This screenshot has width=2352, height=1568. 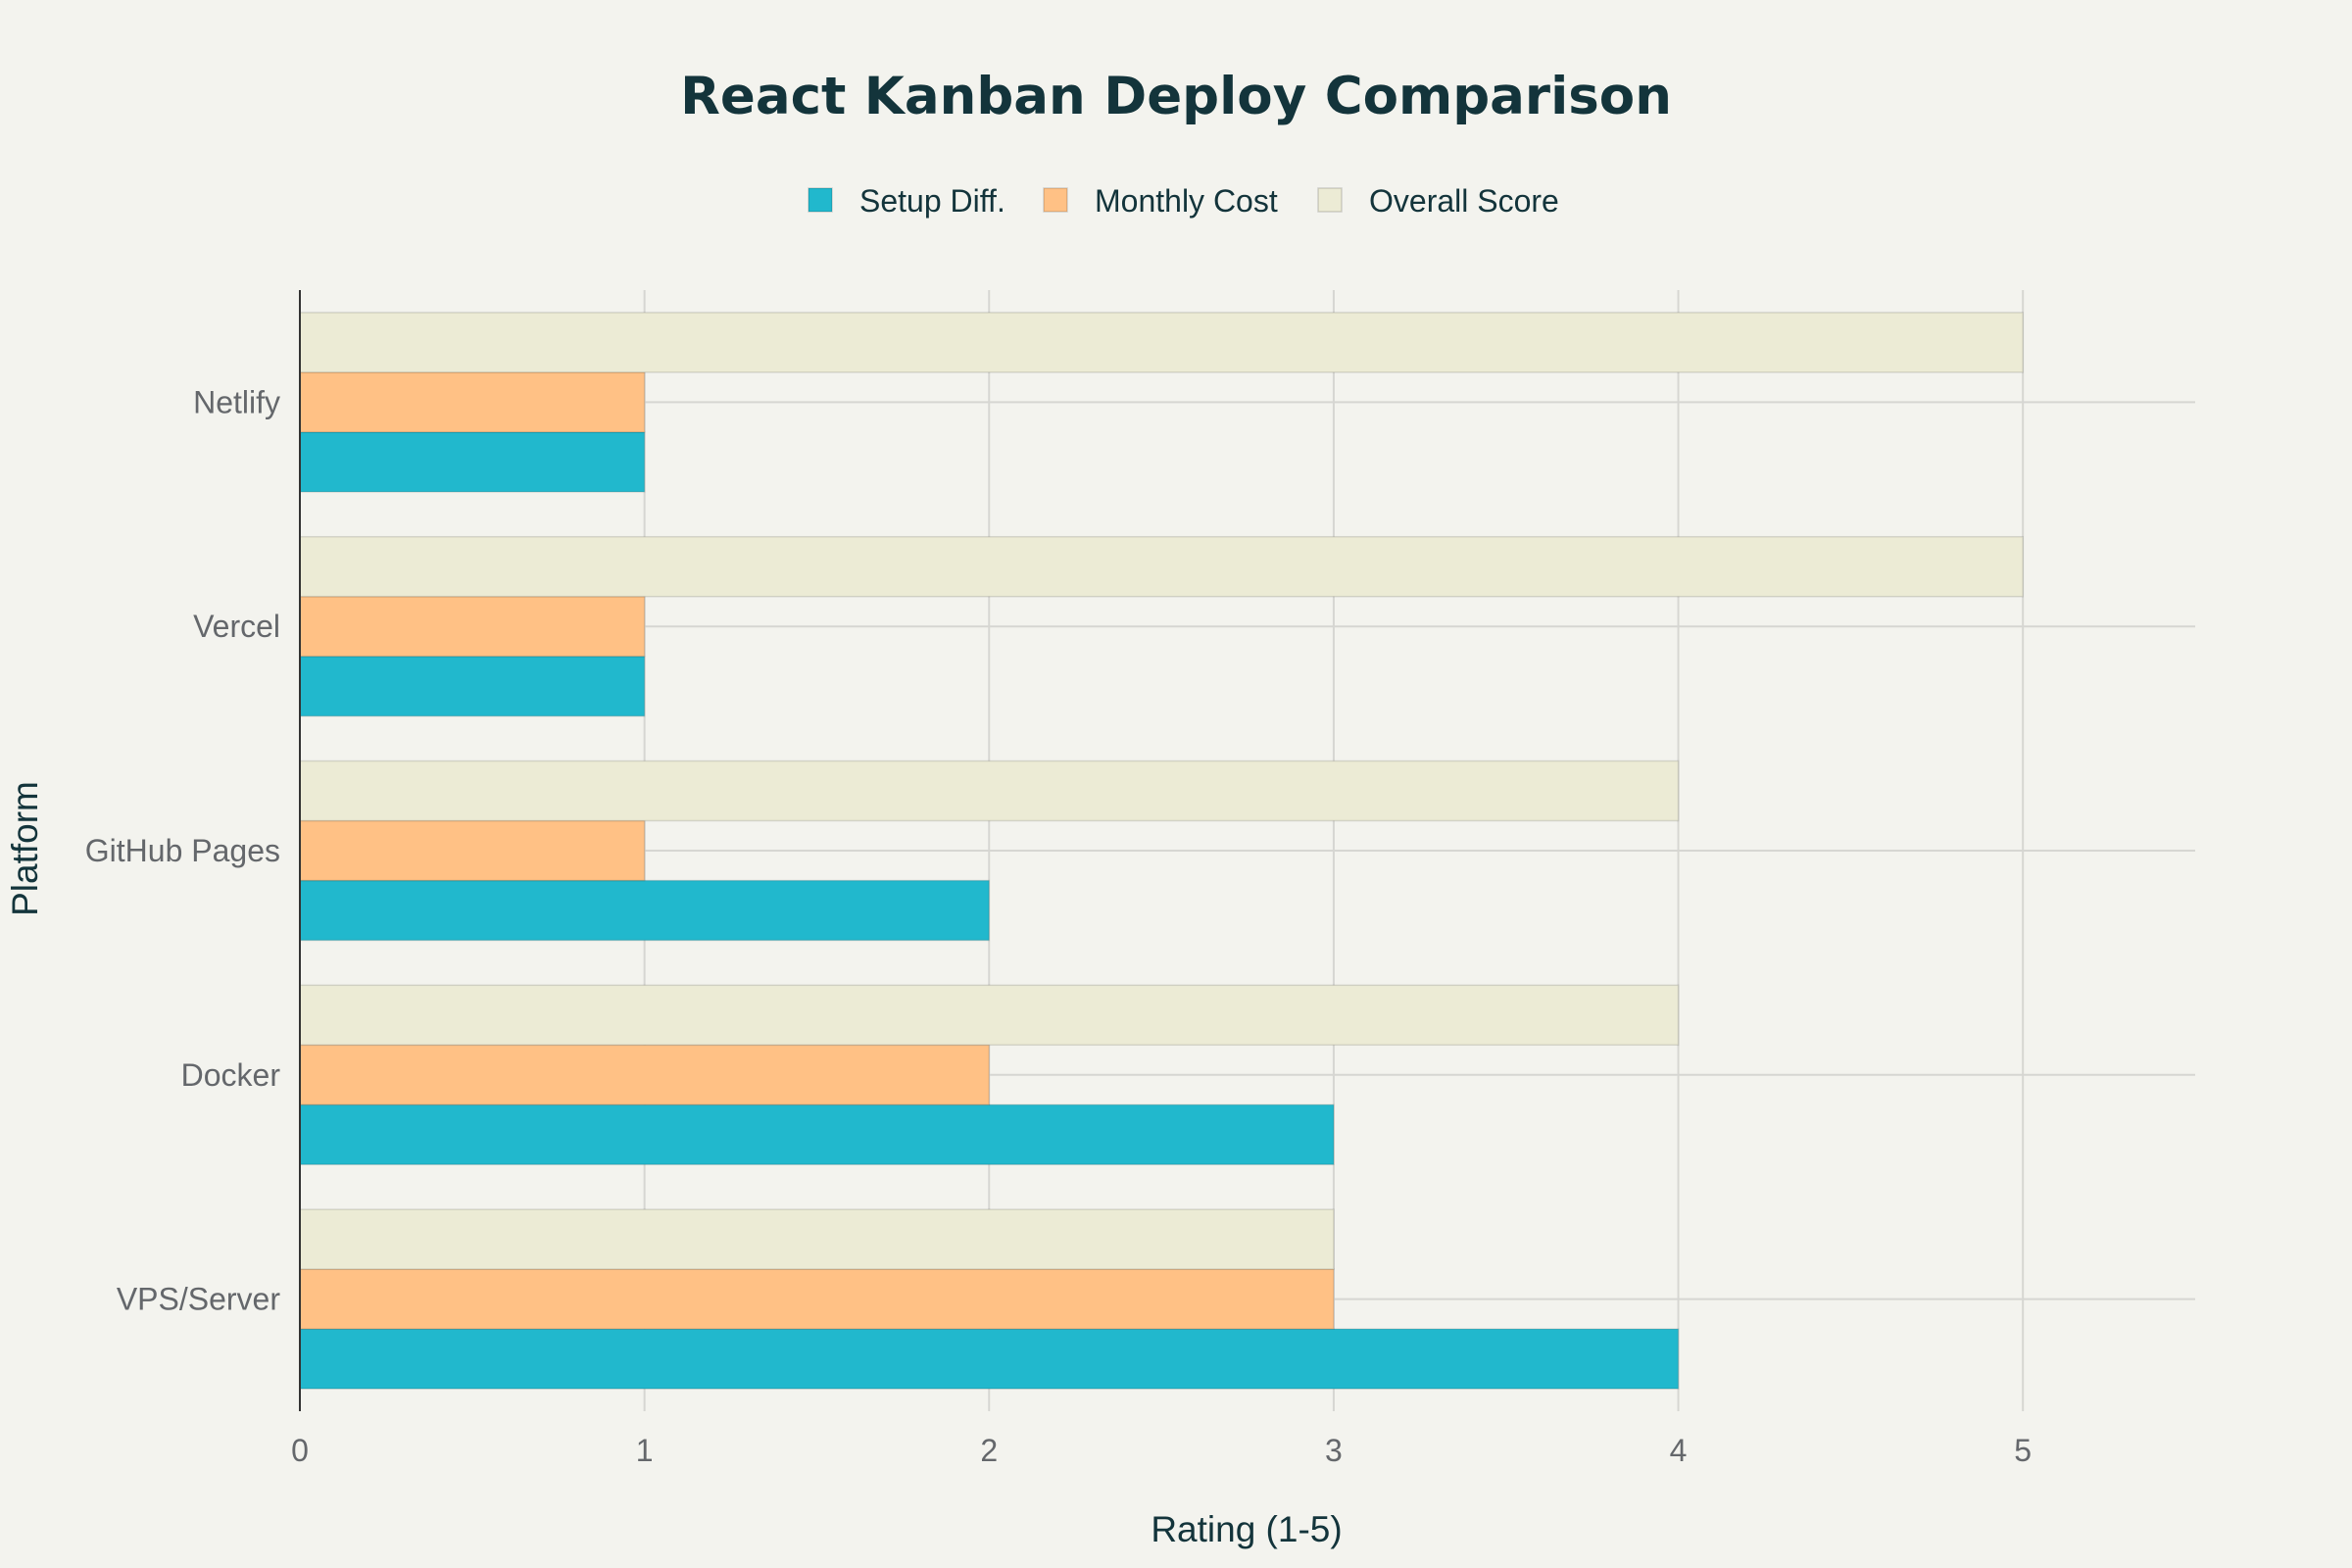 I want to click on bar-vps-server-monthly-cost, so click(x=817, y=1299).